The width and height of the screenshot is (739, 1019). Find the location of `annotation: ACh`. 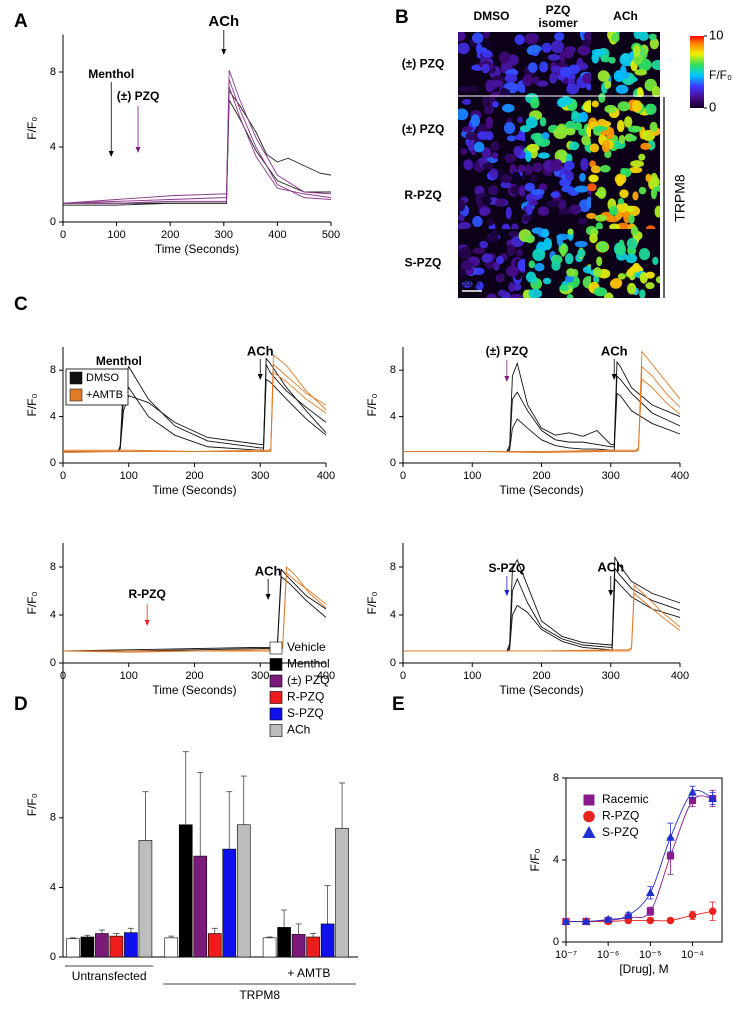

annotation: ACh is located at coordinates (223, 21).